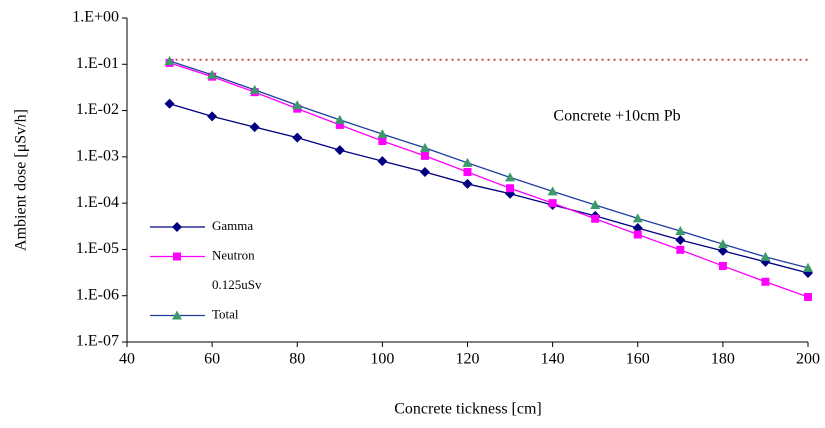 The image size is (825, 428). What do you see at coordinates (232, 225) in the screenshot?
I see `legend-label: Gamma` at bounding box center [232, 225].